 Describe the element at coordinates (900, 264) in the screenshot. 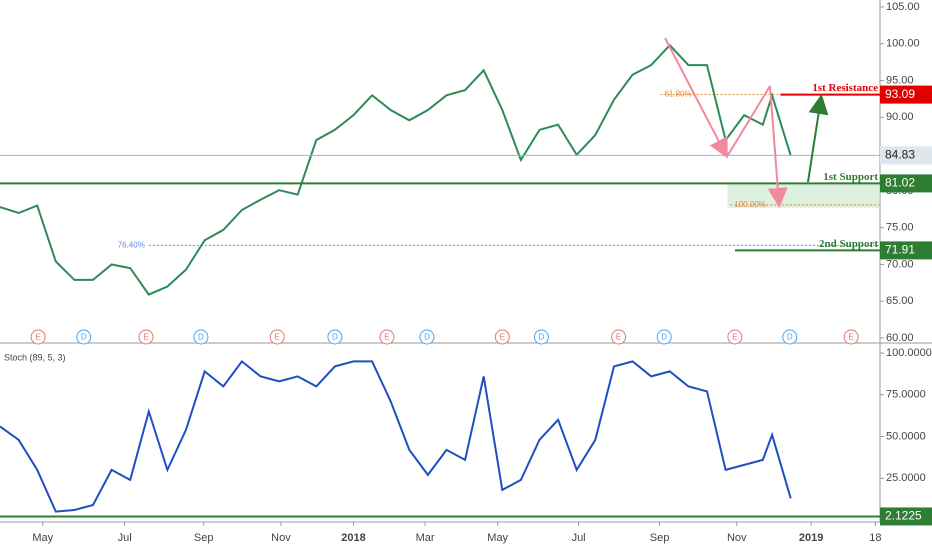

I see `y-tick-label: 70.00` at that location.